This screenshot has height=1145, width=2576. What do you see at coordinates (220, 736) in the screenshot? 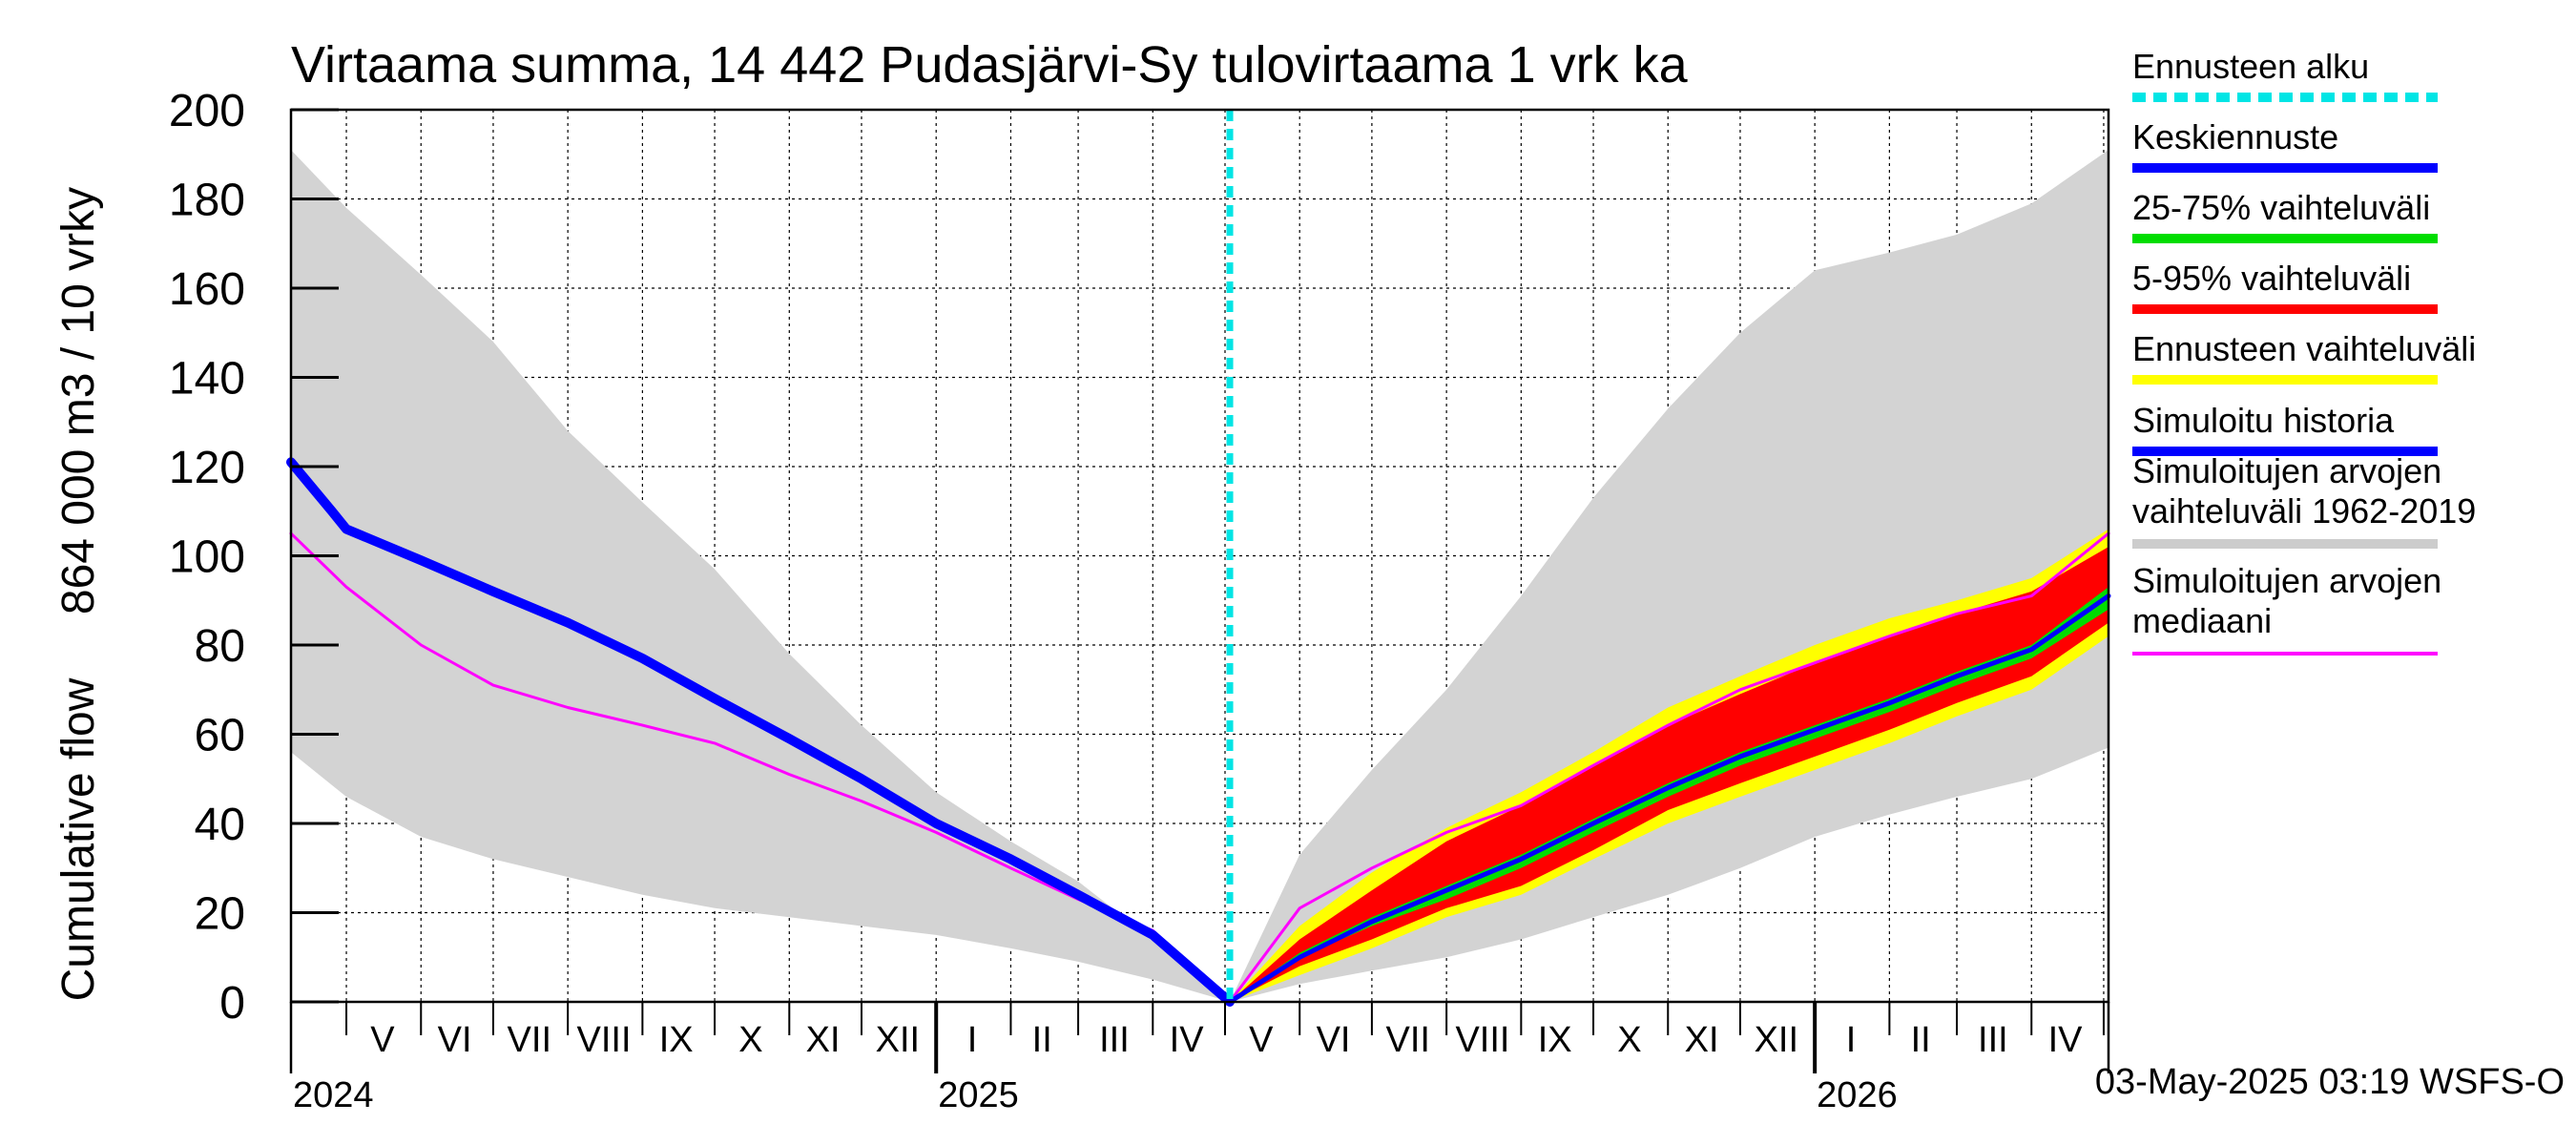
I see `y-tick-label: 60` at bounding box center [220, 736].